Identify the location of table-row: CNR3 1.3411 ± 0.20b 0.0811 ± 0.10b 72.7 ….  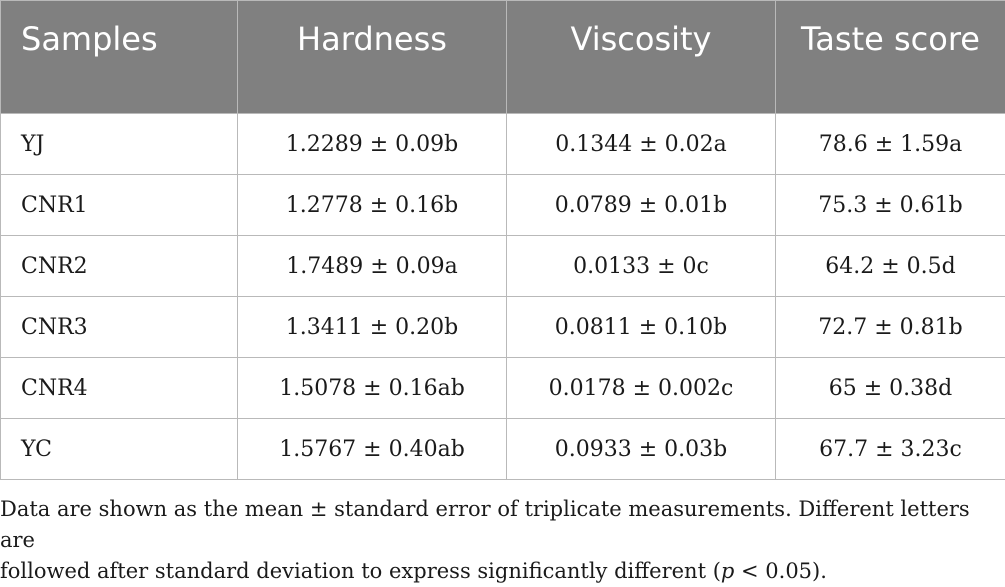
(503, 327).